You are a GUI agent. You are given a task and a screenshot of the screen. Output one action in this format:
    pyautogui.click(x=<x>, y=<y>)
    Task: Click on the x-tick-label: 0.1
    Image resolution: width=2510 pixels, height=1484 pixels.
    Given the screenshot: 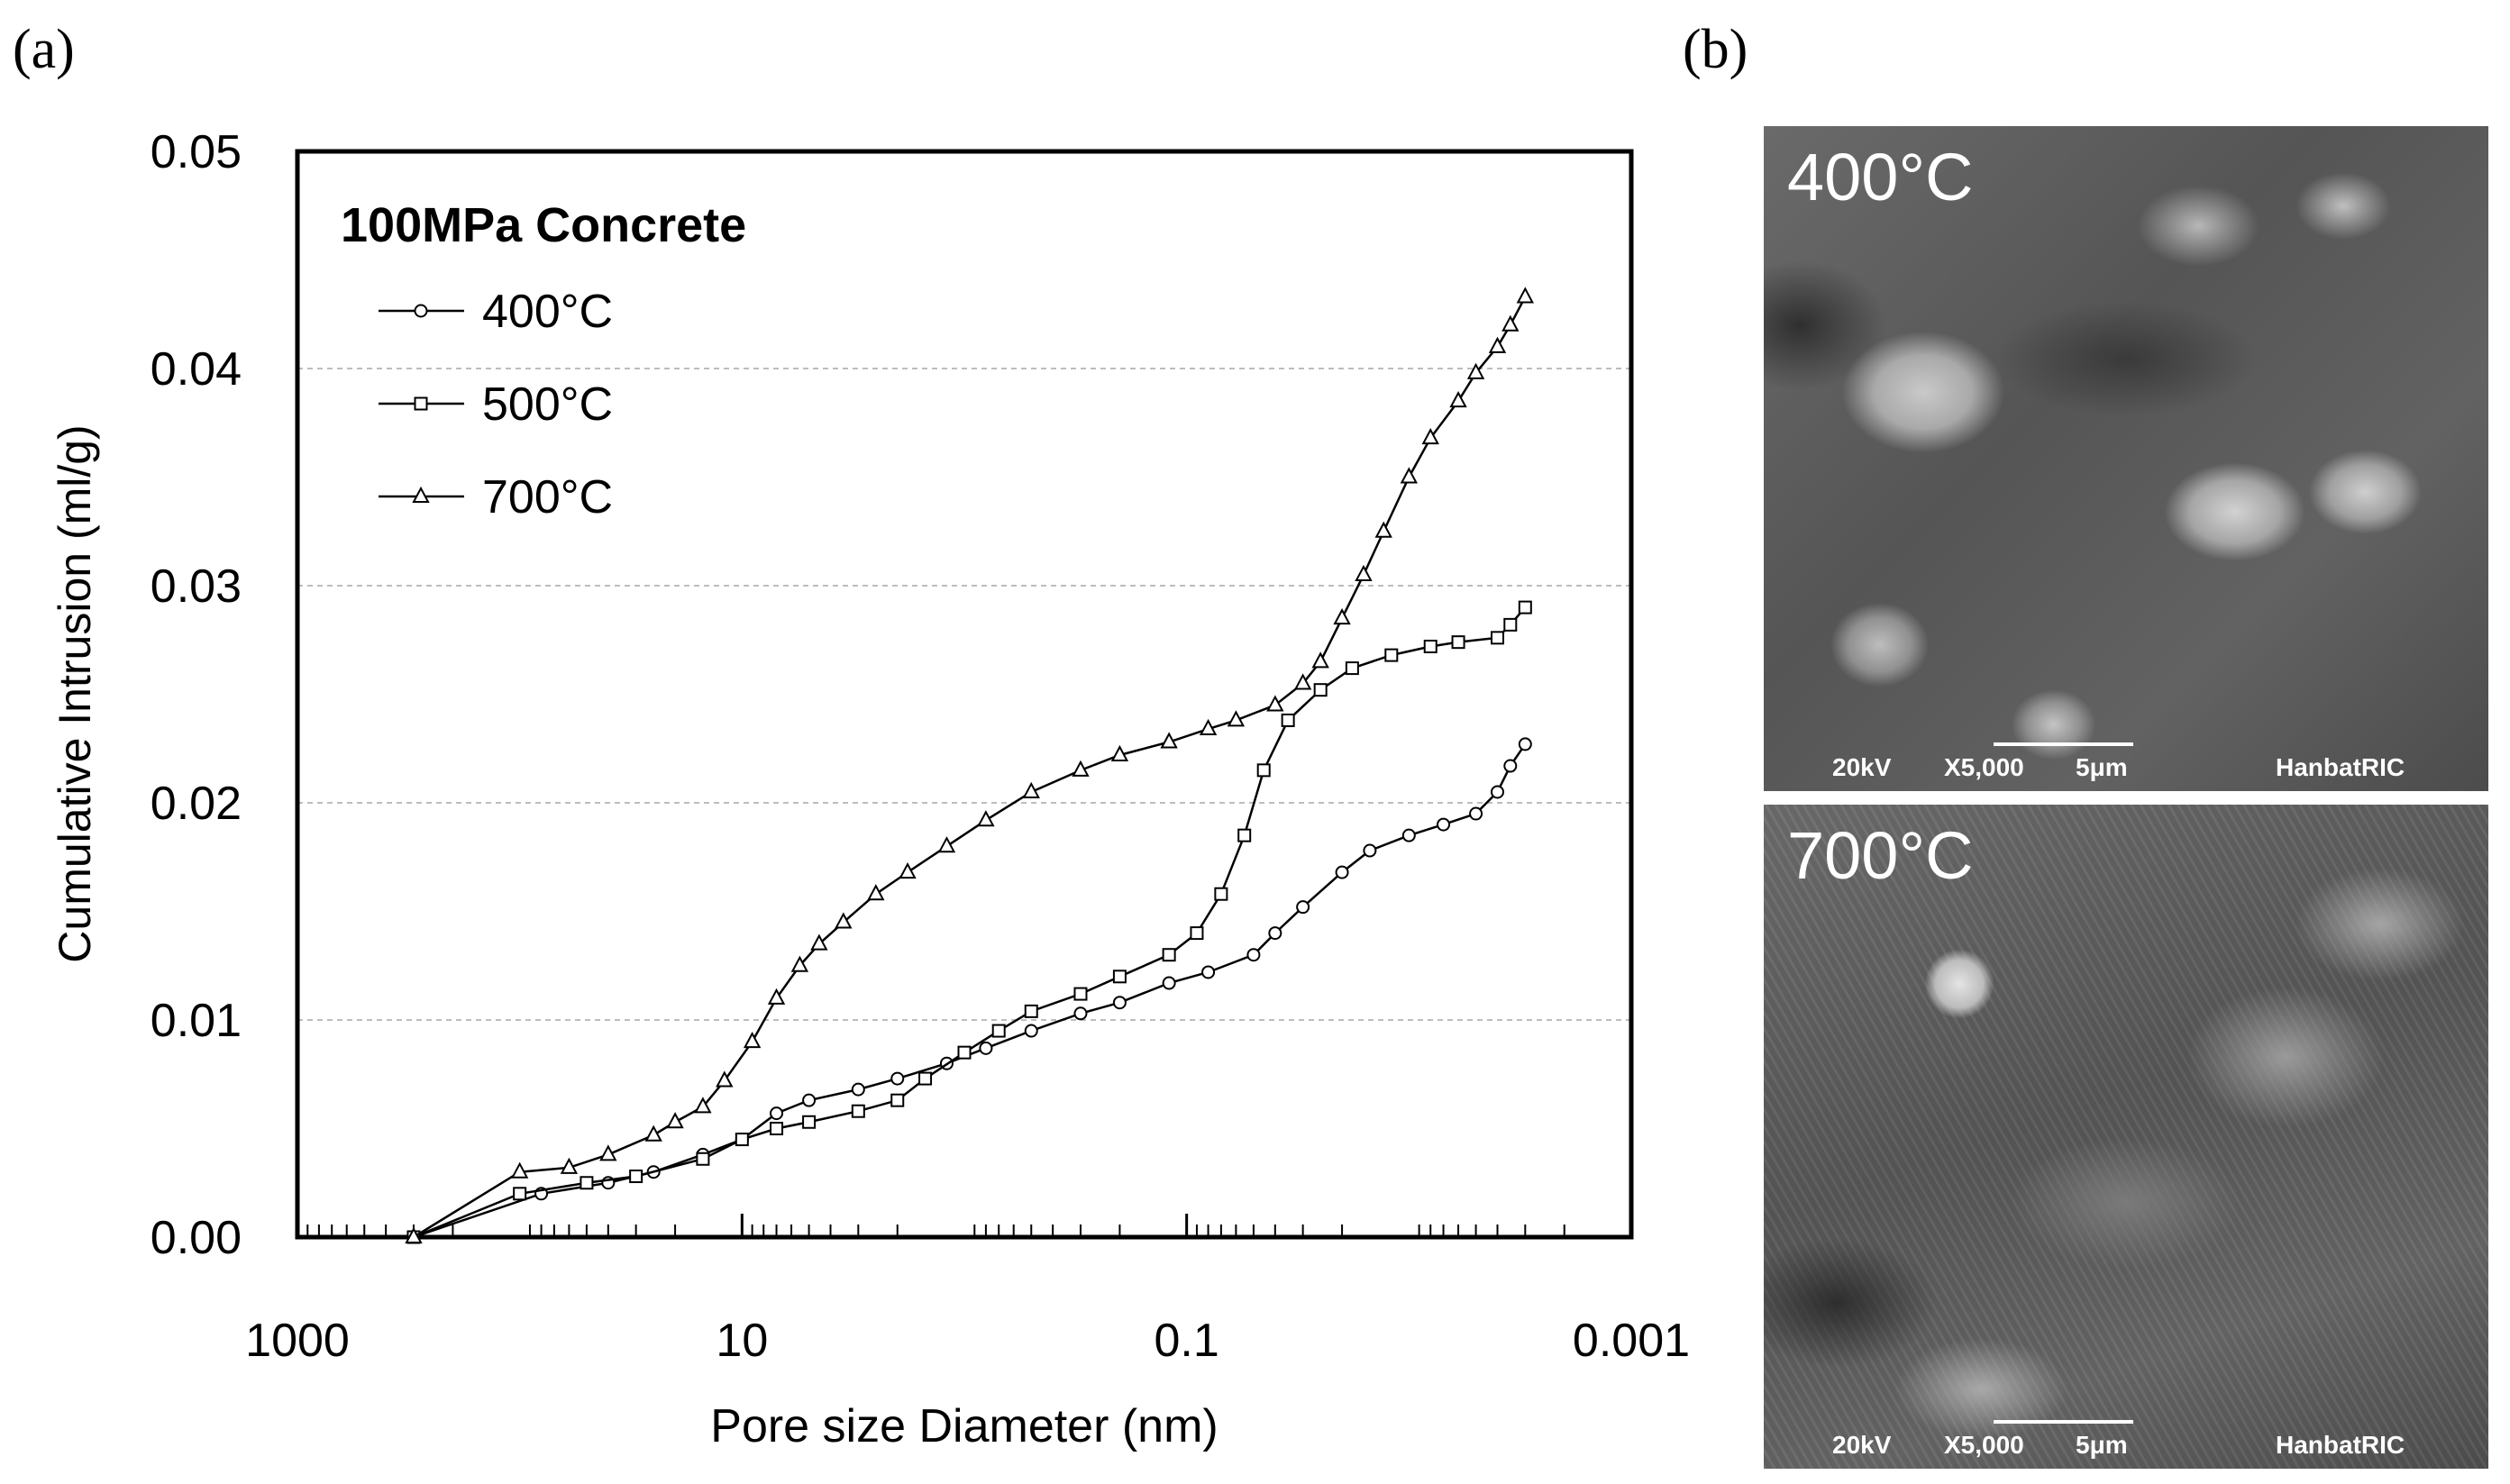 What is the action you would take?
    pyautogui.click(x=1187, y=1341)
    